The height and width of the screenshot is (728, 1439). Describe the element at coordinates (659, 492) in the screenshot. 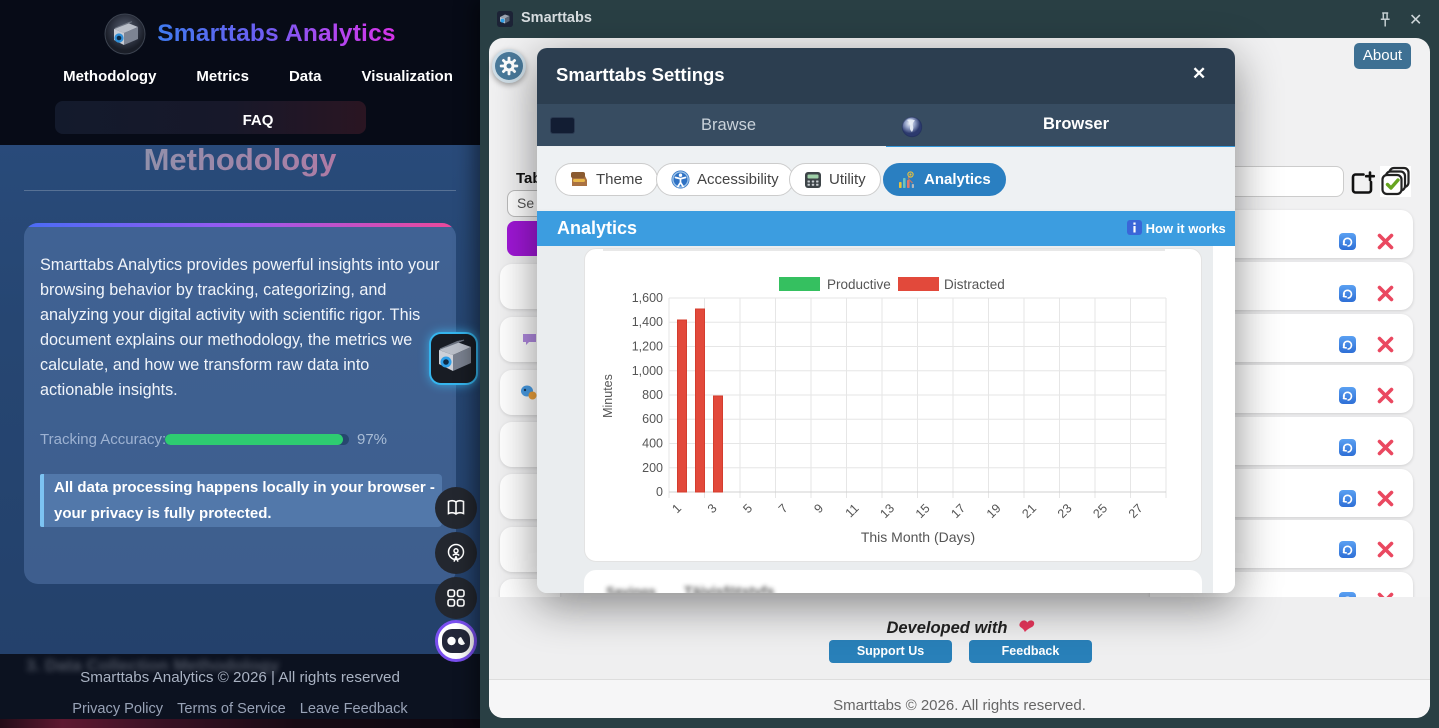

I see `svg-text: 0` at that location.